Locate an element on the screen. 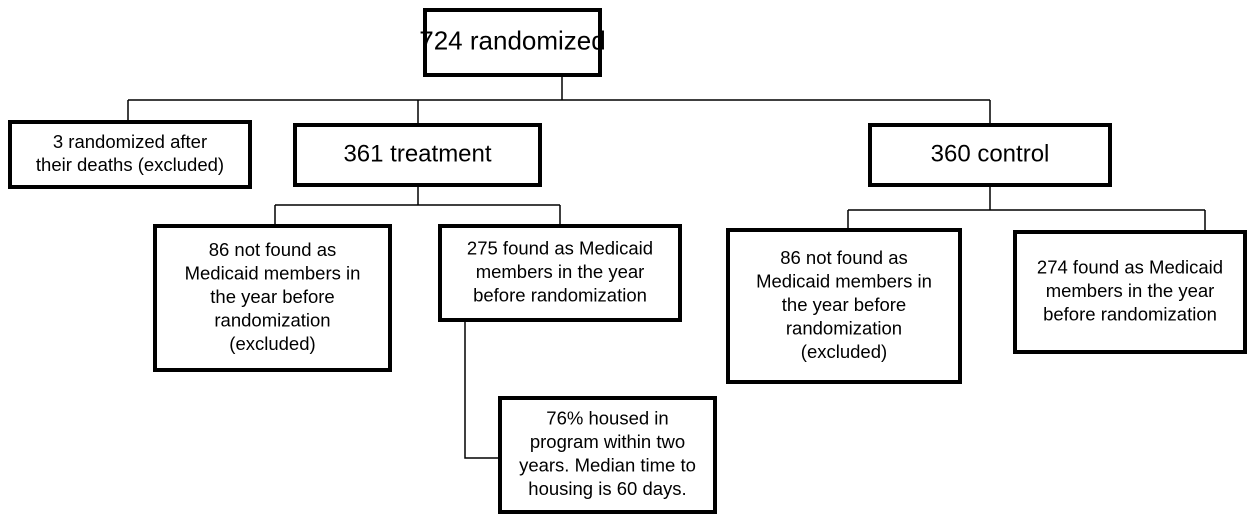 This screenshot has height=516, width=1252. node: 361 treatment is located at coordinates (417, 155).